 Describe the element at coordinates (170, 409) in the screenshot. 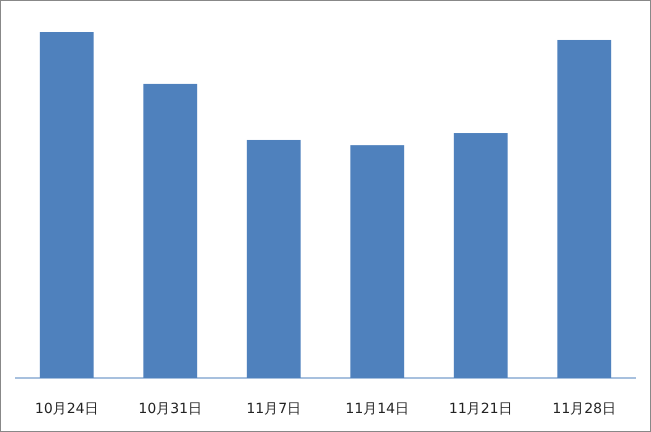

I see `x-tick-label: 10月31日` at that location.